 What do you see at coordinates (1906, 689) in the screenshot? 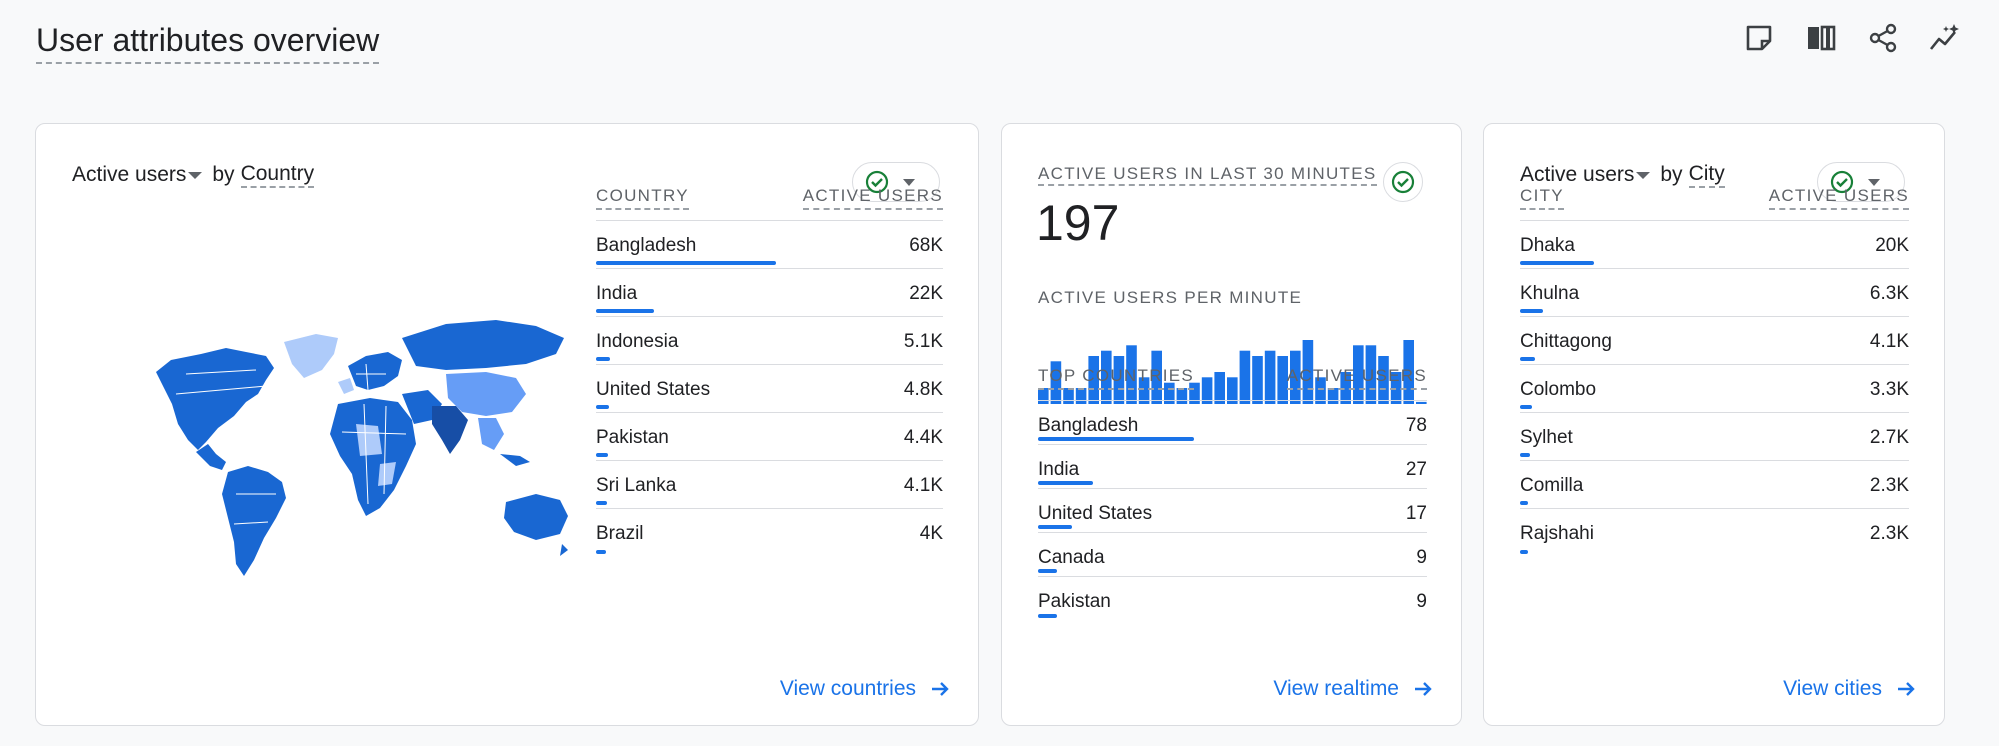
I see `arrow-right-icon` at bounding box center [1906, 689].